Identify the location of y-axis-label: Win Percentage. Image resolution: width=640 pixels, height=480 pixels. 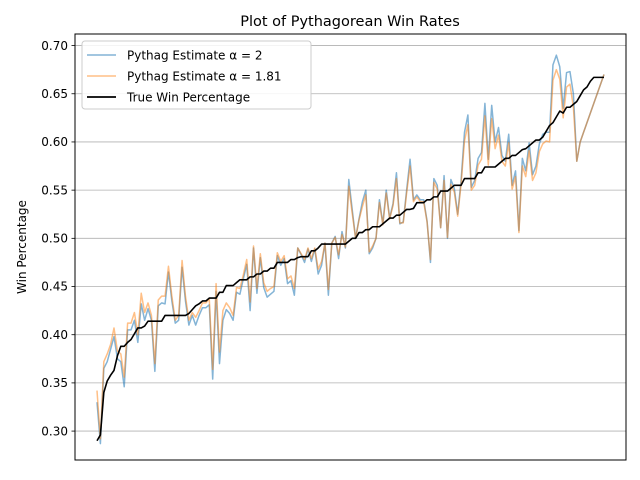
(22, 247).